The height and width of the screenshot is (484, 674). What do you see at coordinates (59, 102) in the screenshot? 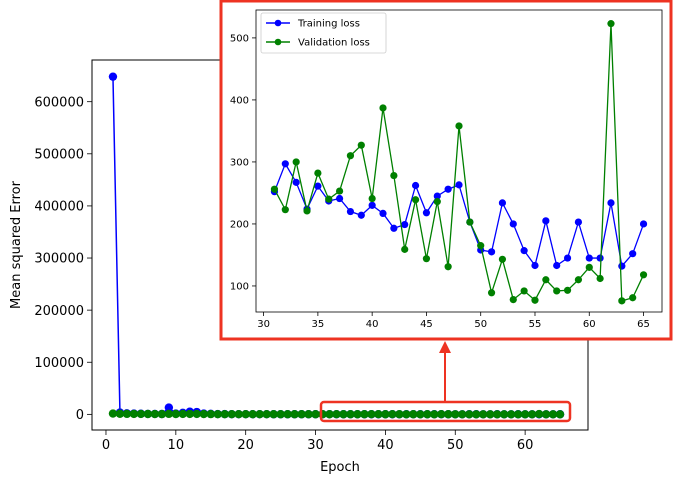
I see `main-y-tick-label: 600000` at bounding box center [59, 102].